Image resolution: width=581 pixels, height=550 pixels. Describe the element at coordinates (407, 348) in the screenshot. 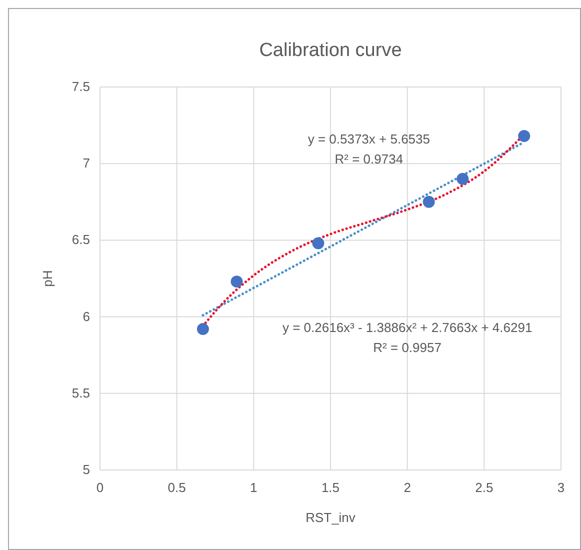

I see `annotation: R² = 0.9957` at that location.